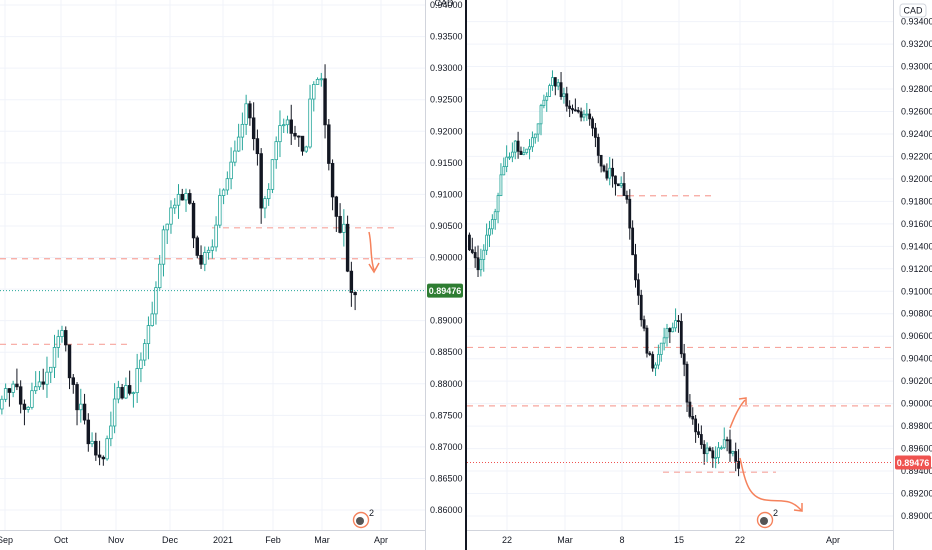  I want to click on y-tick-label: 0.92800, so click(916, 89).